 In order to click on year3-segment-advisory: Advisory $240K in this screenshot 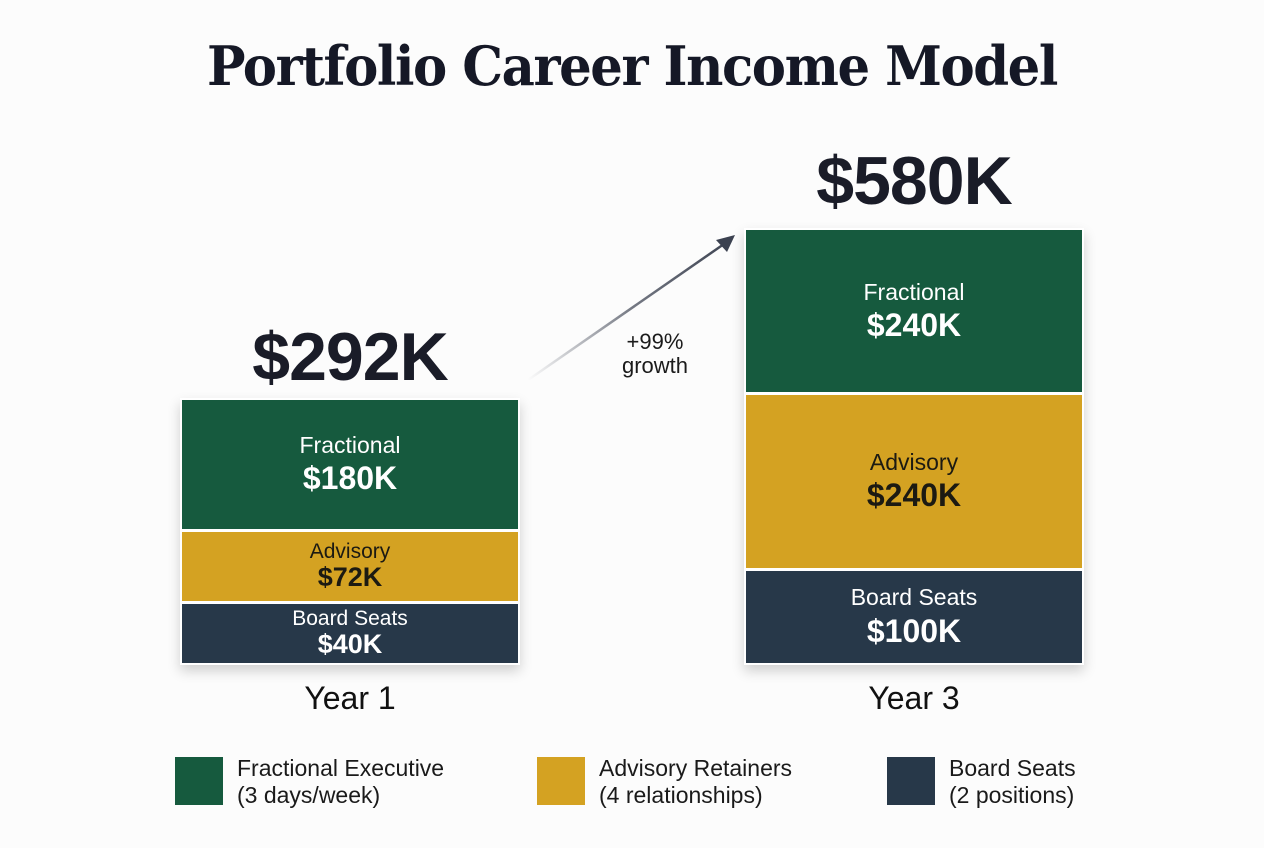, I will do `click(914, 481)`.